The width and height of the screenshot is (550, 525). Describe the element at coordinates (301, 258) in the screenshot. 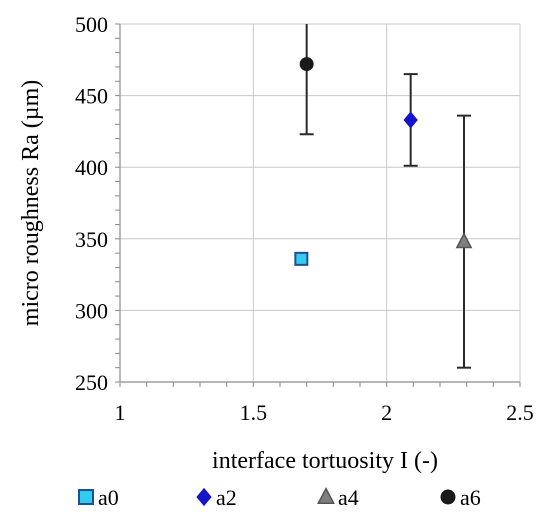

I see `point-a0` at that location.